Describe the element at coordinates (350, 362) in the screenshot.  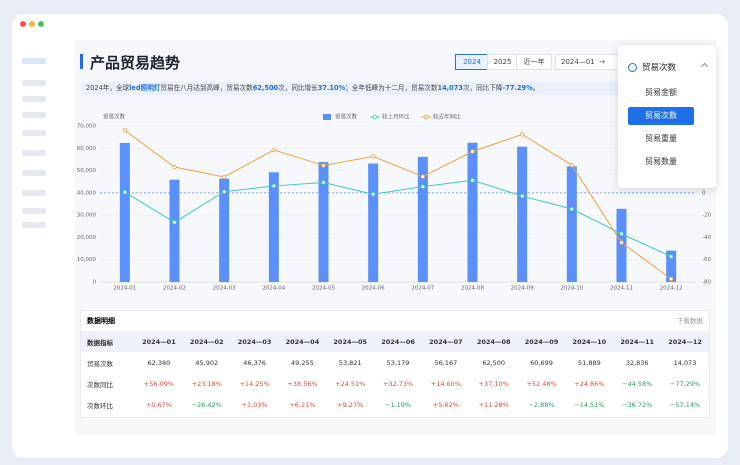
I see `table-cell: 53,821` at that location.